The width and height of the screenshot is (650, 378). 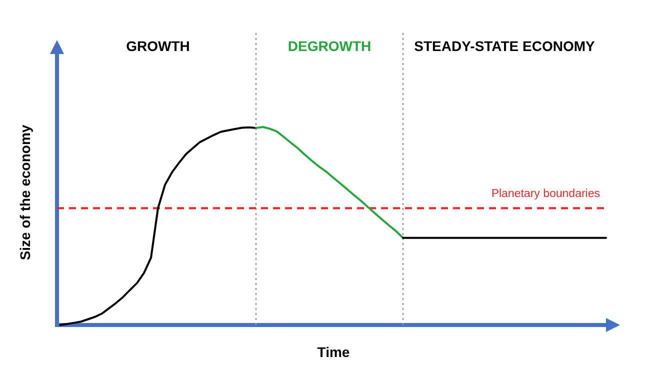 What do you see at coordinates (330, 46) in the screenshot?
I see `text: DEGROWTH` at bounding box center [330, 46].